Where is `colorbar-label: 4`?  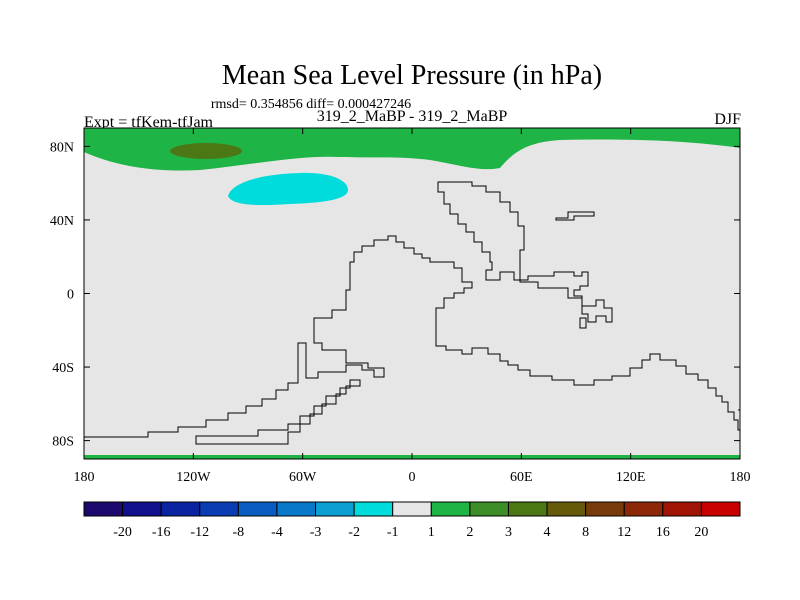 colorbar-label: 4 is located at coordinates (547, 532).